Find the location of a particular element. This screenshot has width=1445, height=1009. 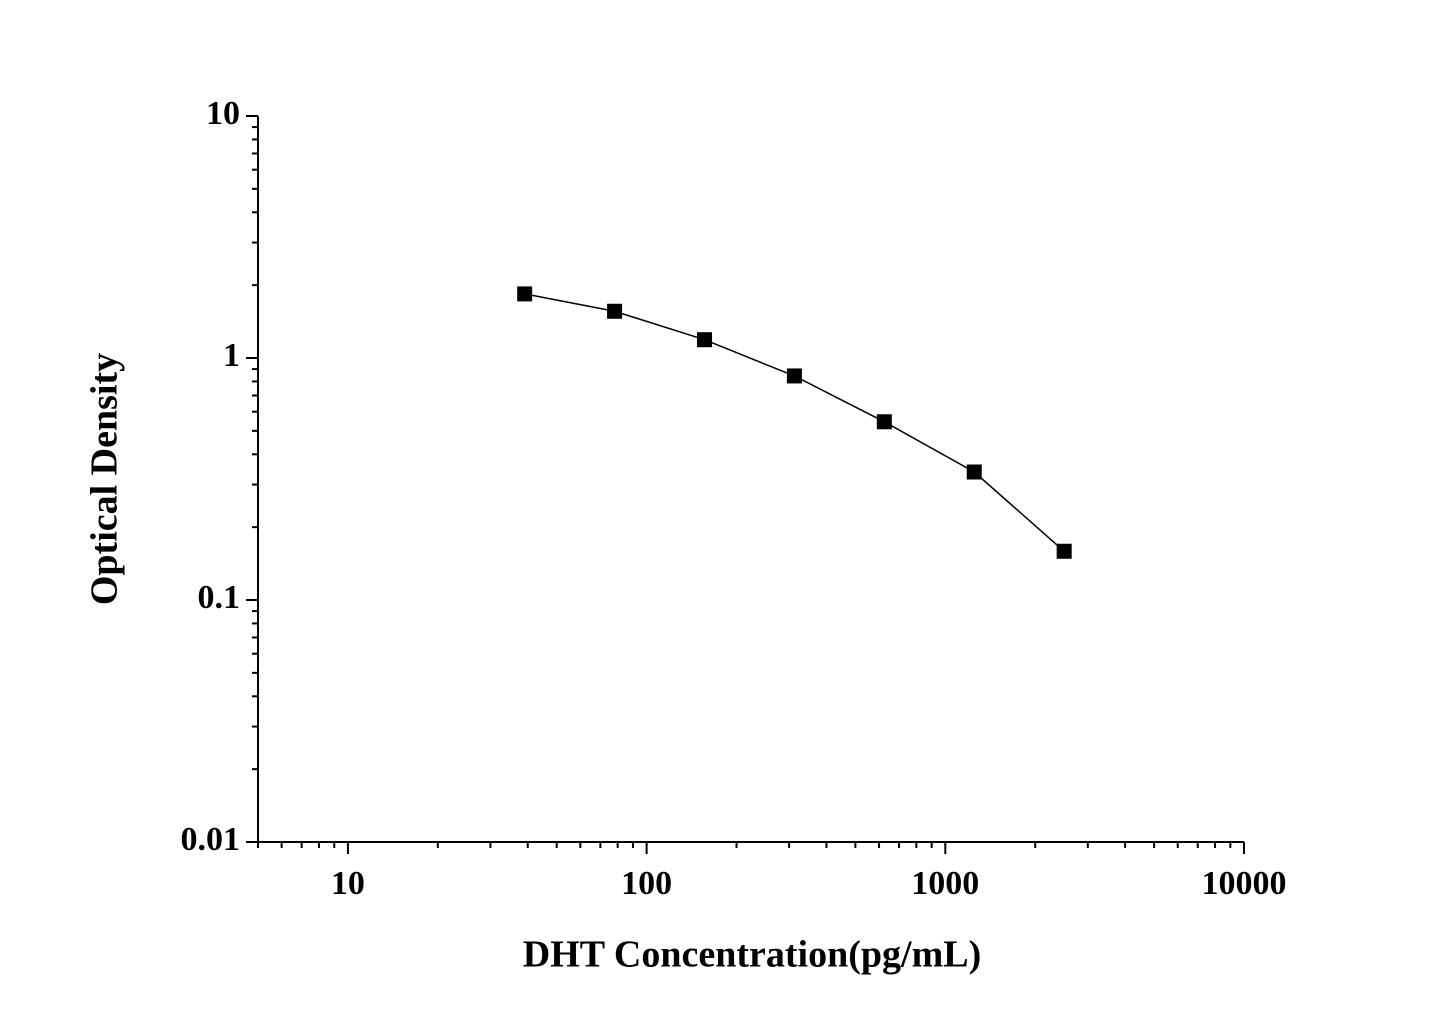

y-tick-label: 10 is located at coordinates (223, 113).